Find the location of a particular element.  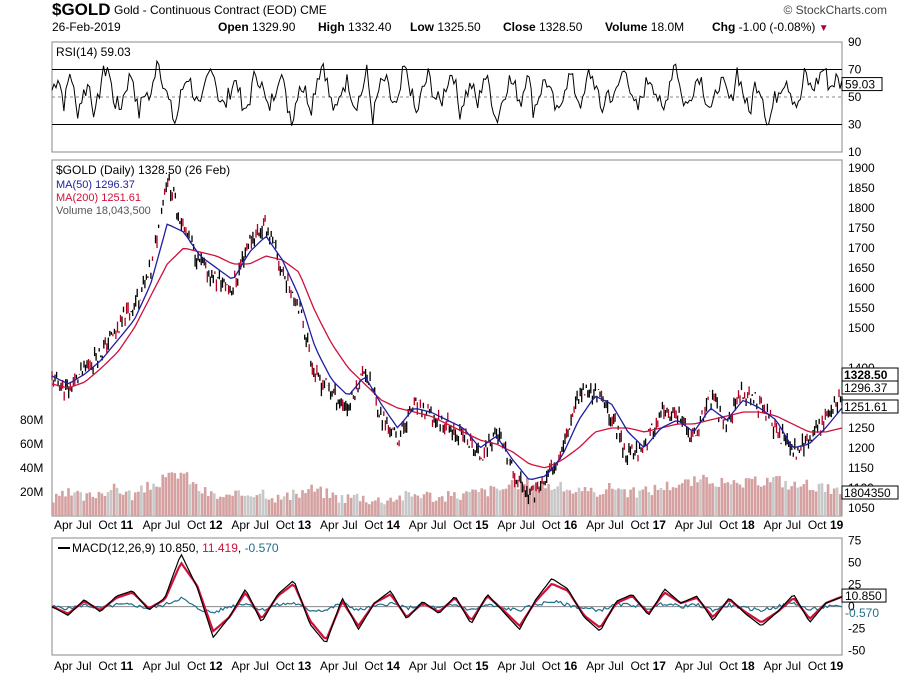

x-axis-tick-label: 17 is located at coordinates (660, 525).